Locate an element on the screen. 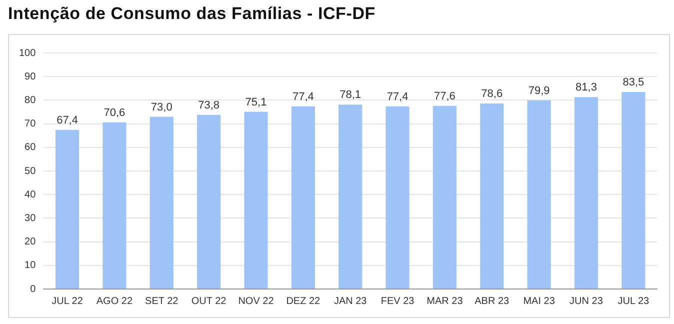 The height and width of the screenshot is (324, 674). y-tick-label: 50 is located at coordinates (30, 171).